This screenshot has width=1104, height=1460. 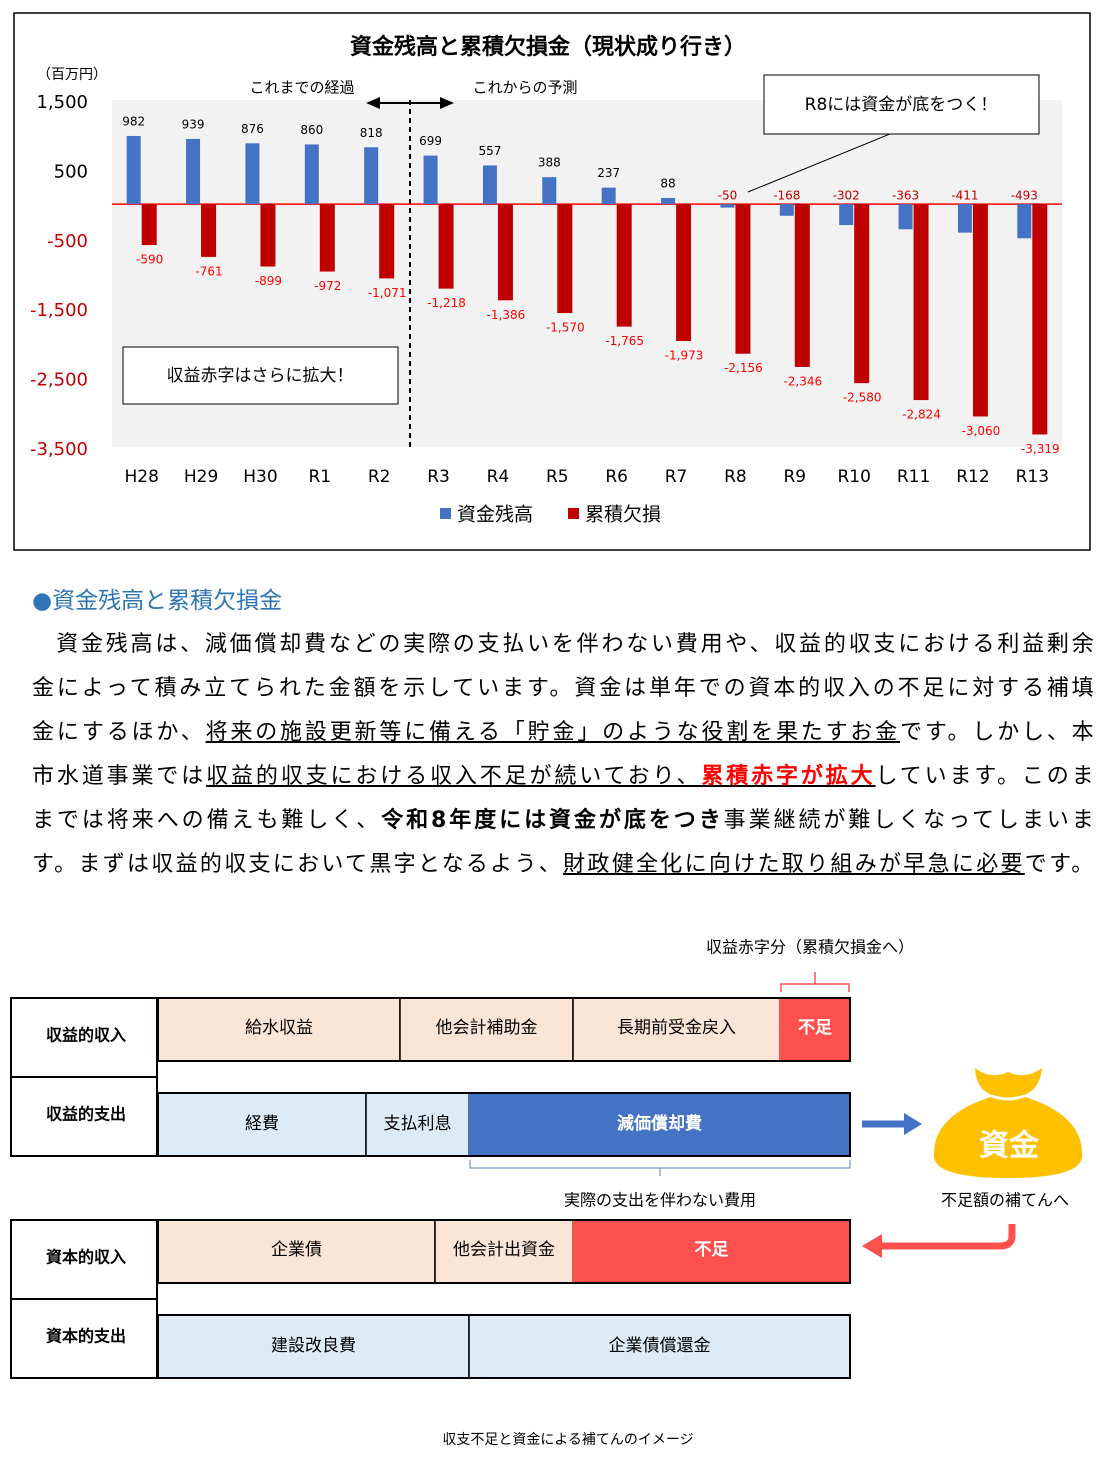 I want to click on annotation: これまでの経過, so click(x=301, y=88).